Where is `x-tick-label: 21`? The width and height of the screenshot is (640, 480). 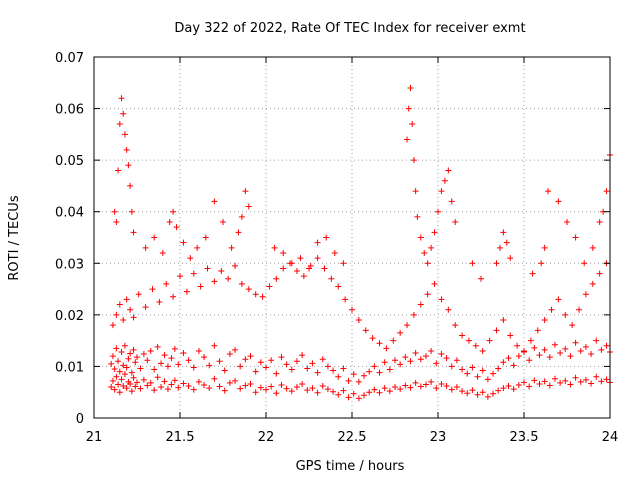 x-tick-label: 21 is located at coordinates (94, 437).